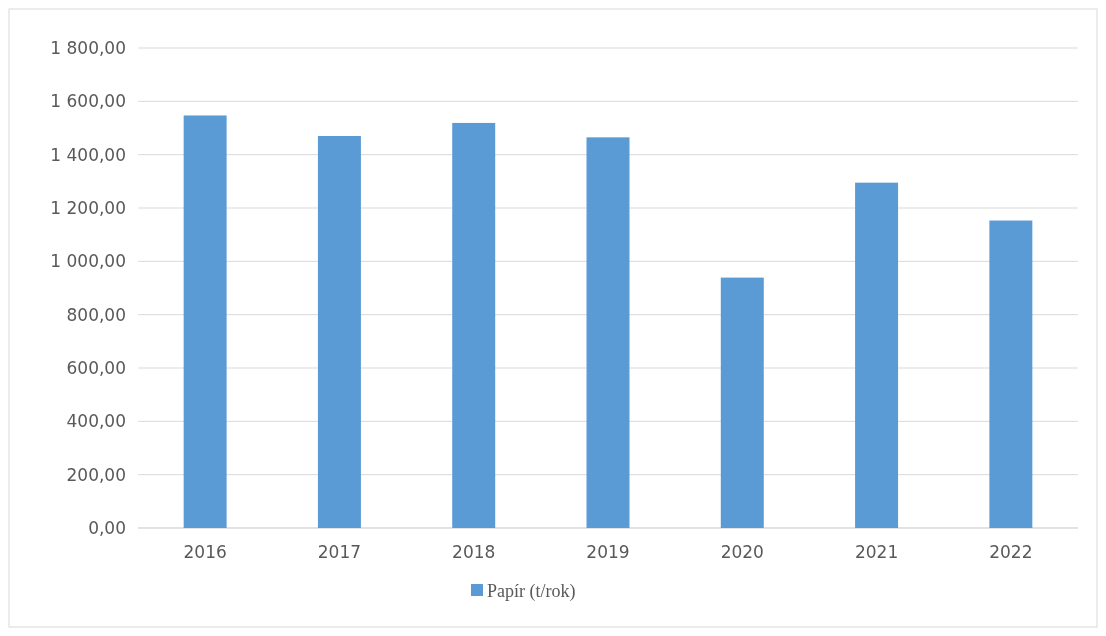  I want to click on y-tick-label: 1 000,00, so click(88, 261).